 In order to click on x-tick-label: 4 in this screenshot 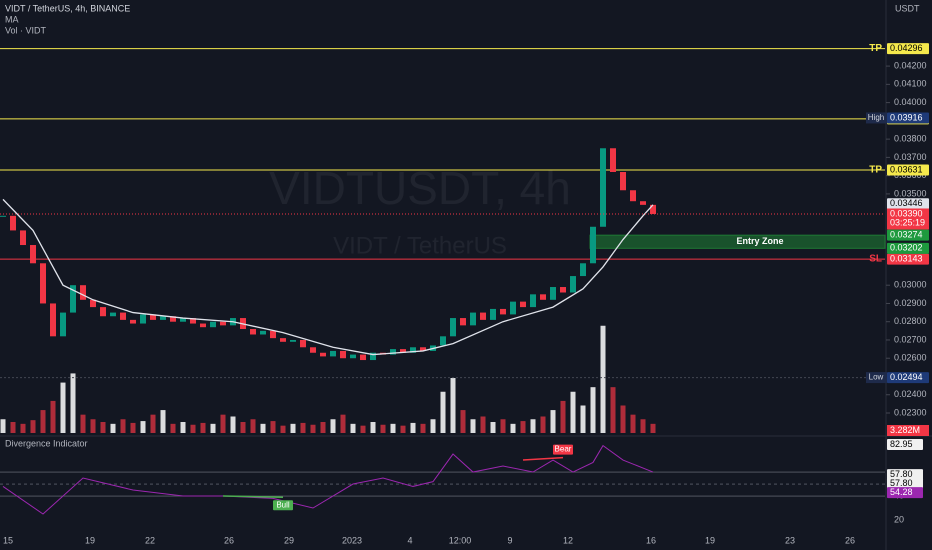, I will do `click(409, 540)`.